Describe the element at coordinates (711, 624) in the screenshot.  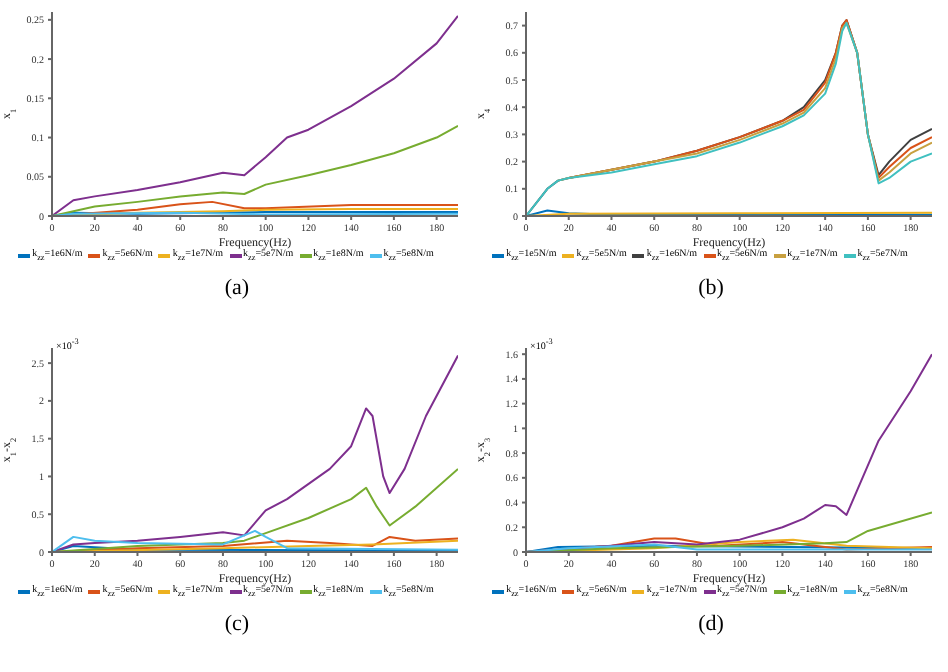
I see `text: (d)` at that location.